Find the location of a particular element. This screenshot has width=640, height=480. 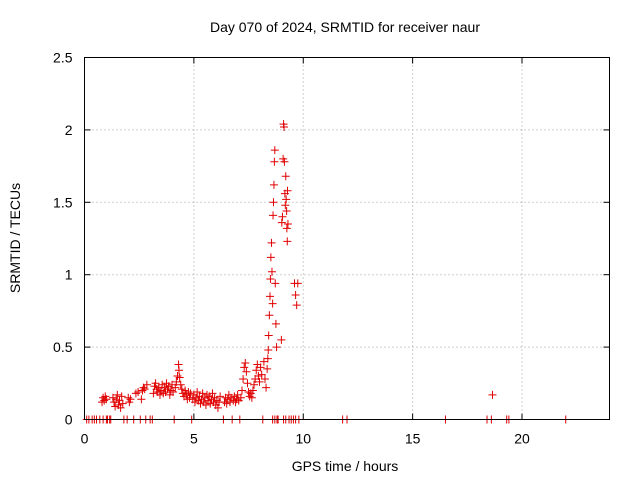

x-axis-title: GPS time / hours is located at coordinates (345, 466).